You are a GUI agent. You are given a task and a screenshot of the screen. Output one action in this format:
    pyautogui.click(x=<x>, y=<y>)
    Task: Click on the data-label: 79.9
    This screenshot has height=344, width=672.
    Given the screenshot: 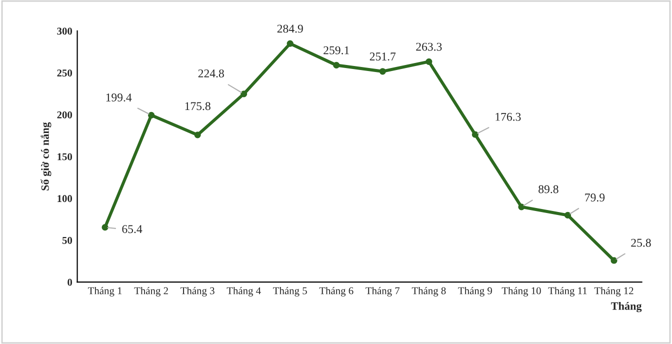 What is the action you would take?
    pyautogui.click(x=595, y=198)
    